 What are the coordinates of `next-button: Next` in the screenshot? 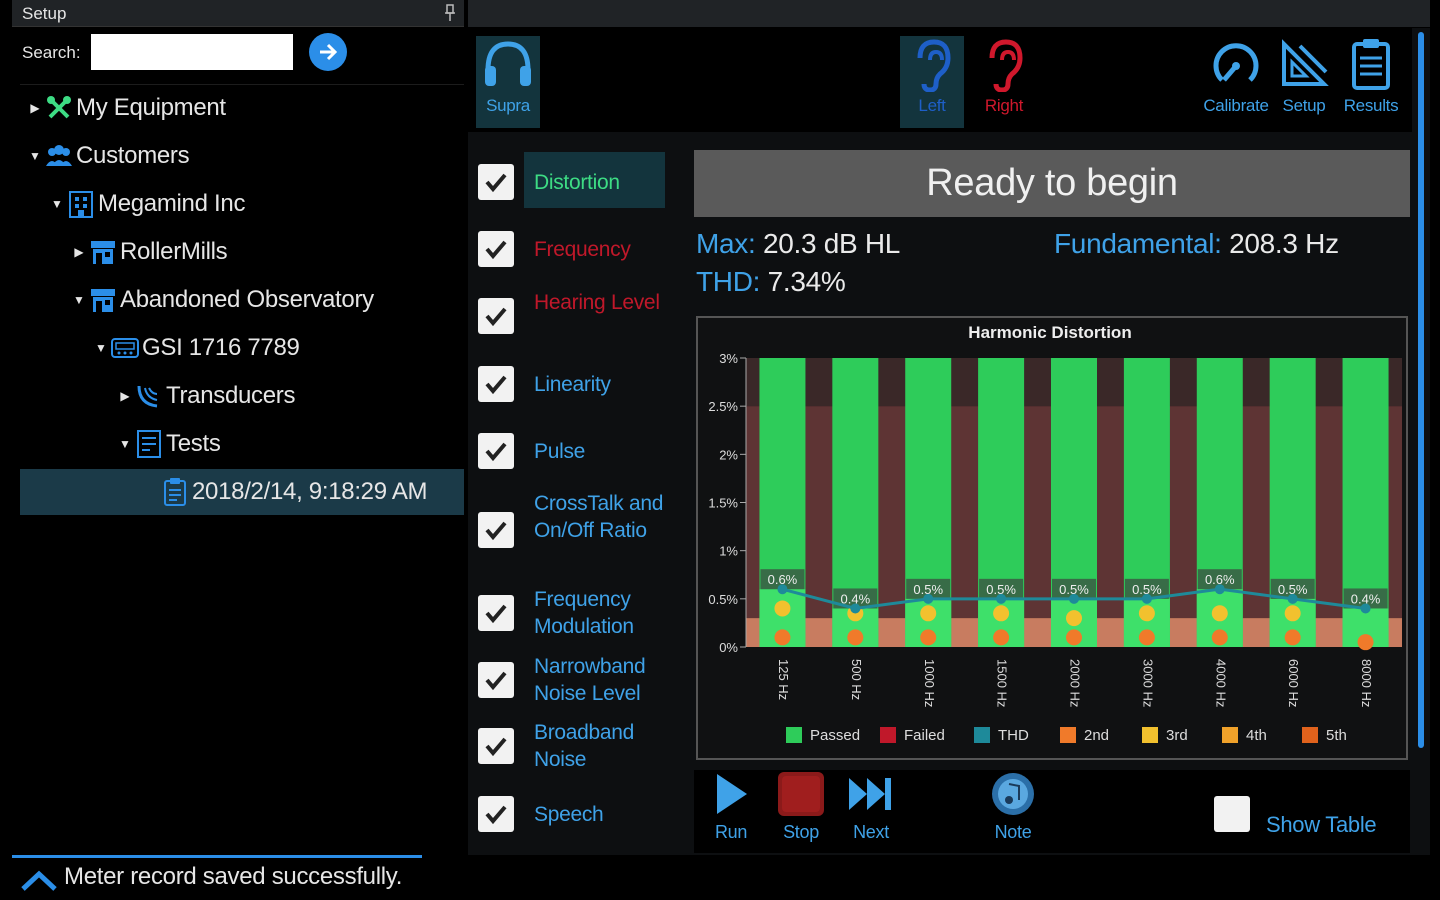 It's located at (871, 810).